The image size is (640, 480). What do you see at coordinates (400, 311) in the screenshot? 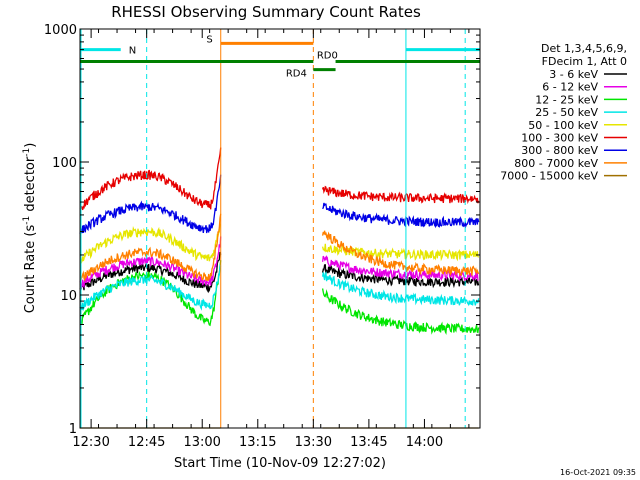
I see `series-3-line-after-gap` at bounding box center [400, 311].